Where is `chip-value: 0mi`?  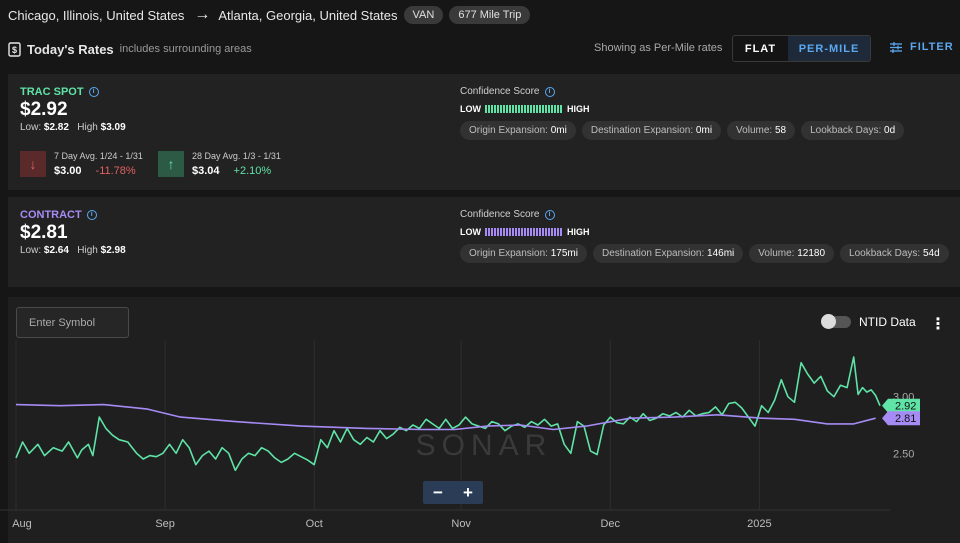
chip-value: 0mi is located at coordinates (558, 130).